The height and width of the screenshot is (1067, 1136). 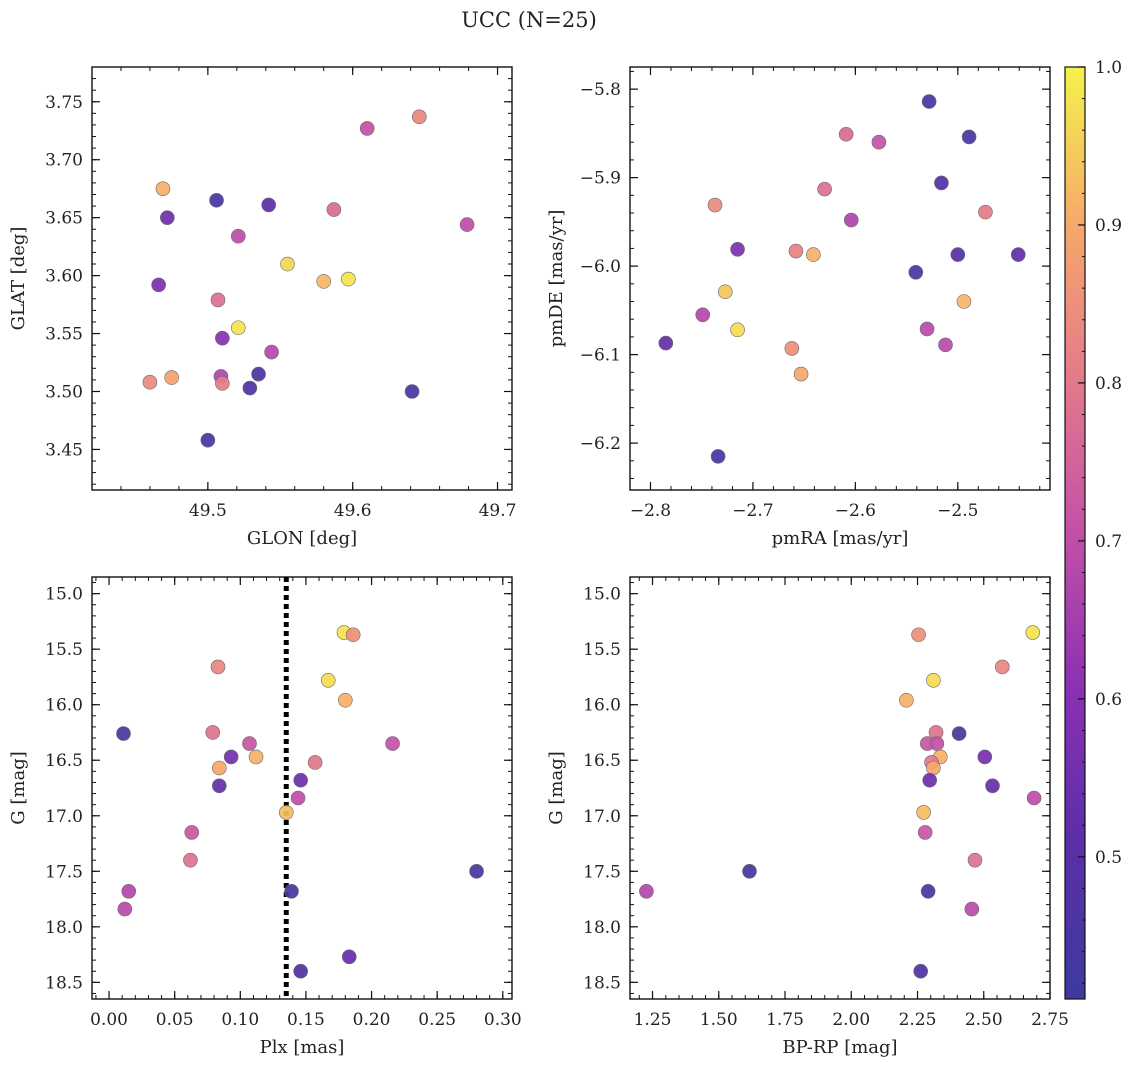 I want to click on x-tick-label: −2.6, so click(x=855, y=511).